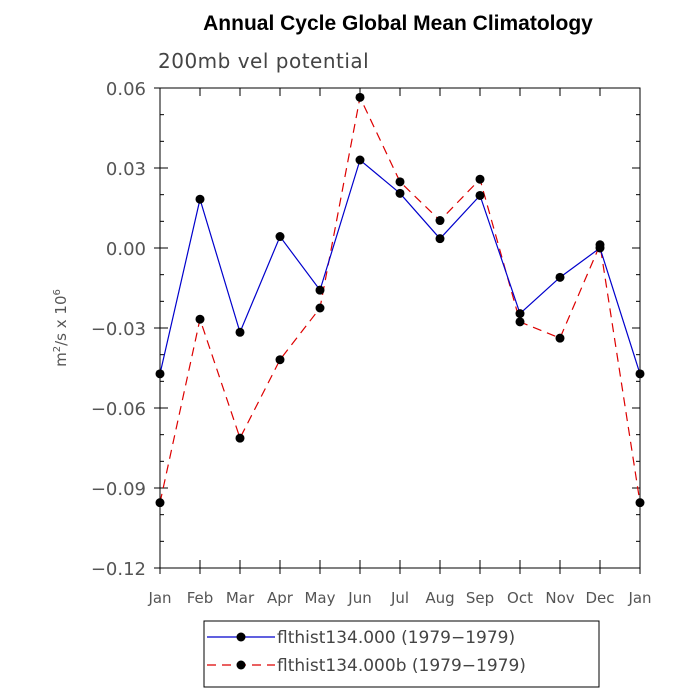 Image resolution: width=700 pixels, height=700 pixels. What do you see at coordinates (359, 598) in the screenshot?
I see `x-tick-label: Jun` at bounding box center [359, 598].